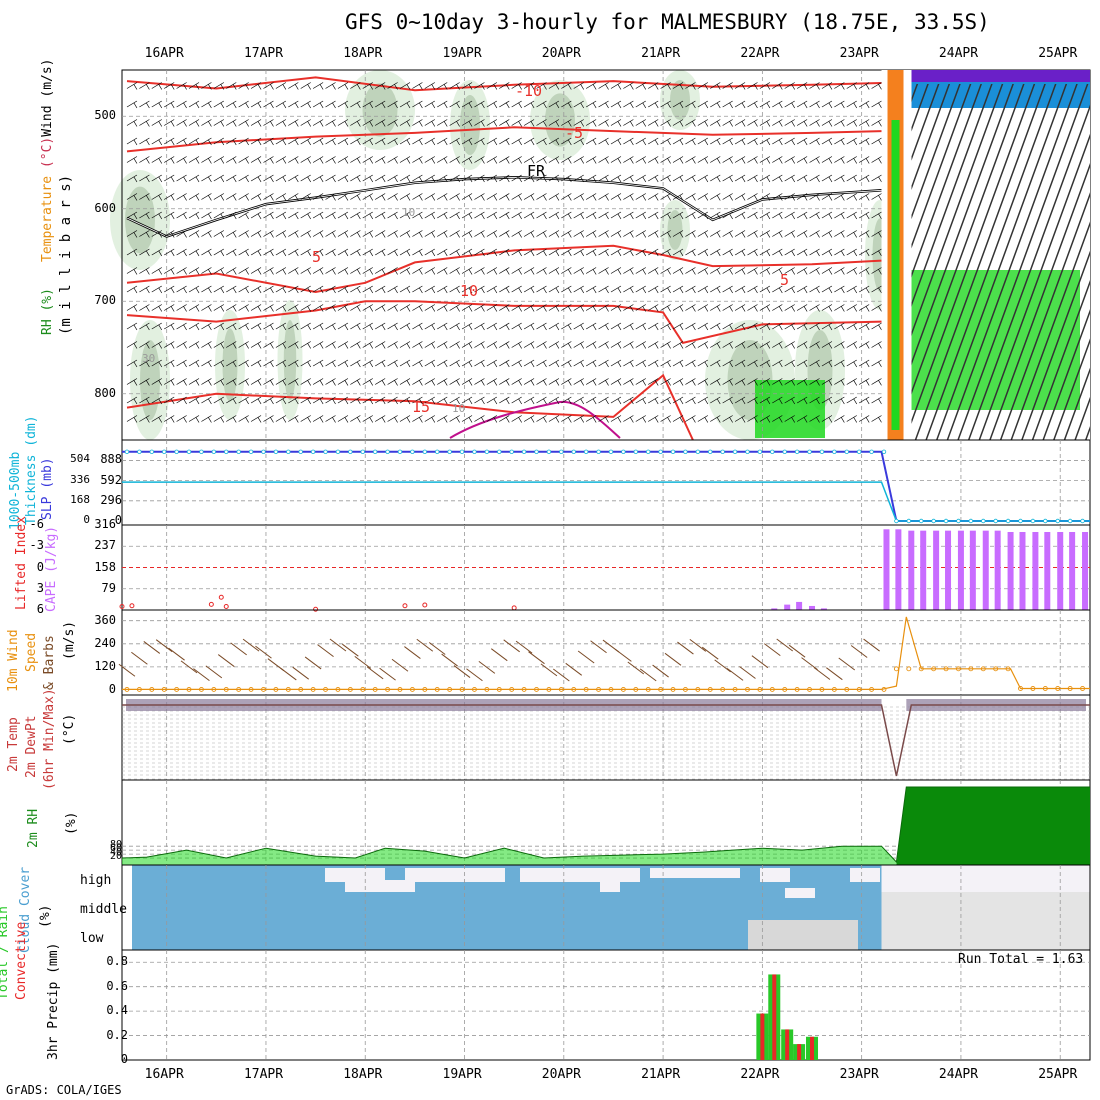 The height and width of the screenshot is (1100, 1100). What do you see at coordinates (606, 501) in the screenshot?
I see `series-thickness` at bounding box center [606, 501].